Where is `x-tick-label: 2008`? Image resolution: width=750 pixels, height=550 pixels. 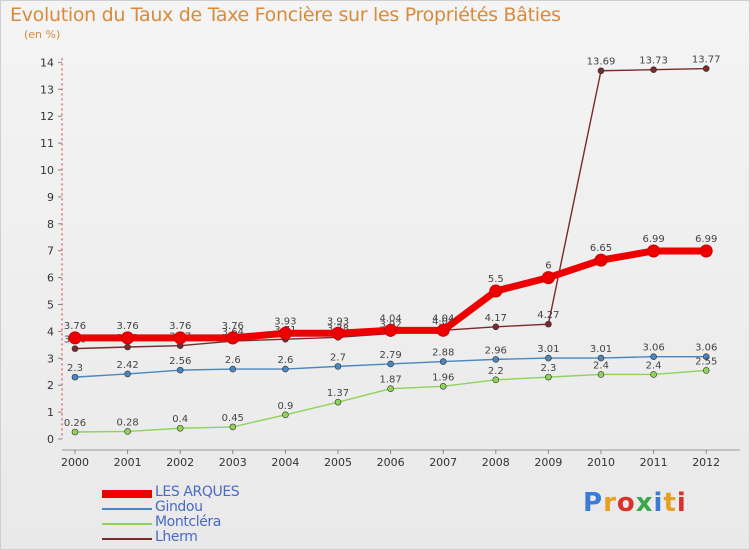
x-tick-label: 2008 is located at coordinates (496, 462).